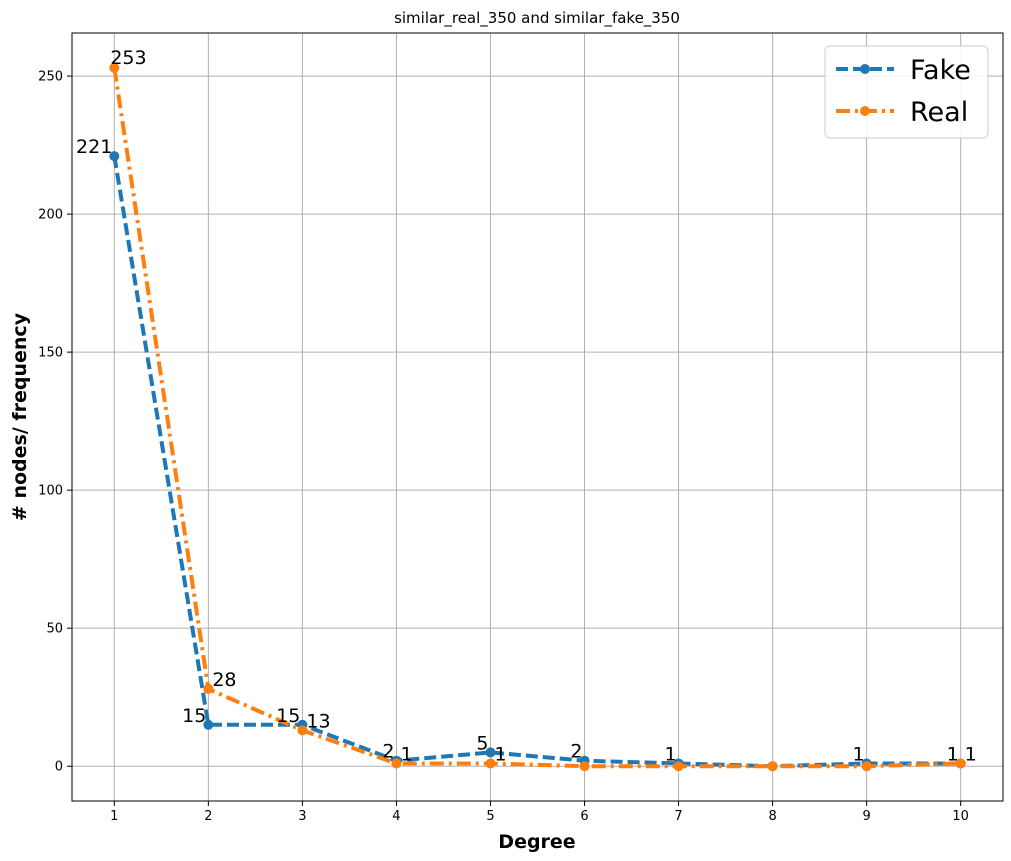 The width and height of the screenshot is (1011, 861). Describe the element at coordinates (94, 147) in the screenshot. I see `data-label-fake: 221` at that location.